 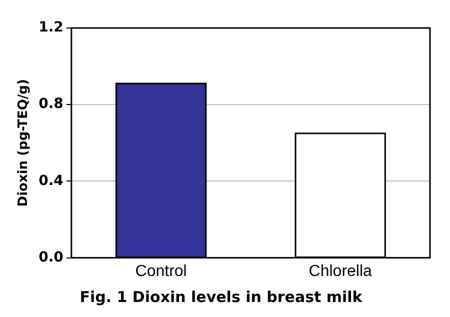 What do you see at coordinates (222, 297) in the screenshot?
I see `text: Fig. 1 Dioxin levels in breast milk` at bounding box center [222, 297].